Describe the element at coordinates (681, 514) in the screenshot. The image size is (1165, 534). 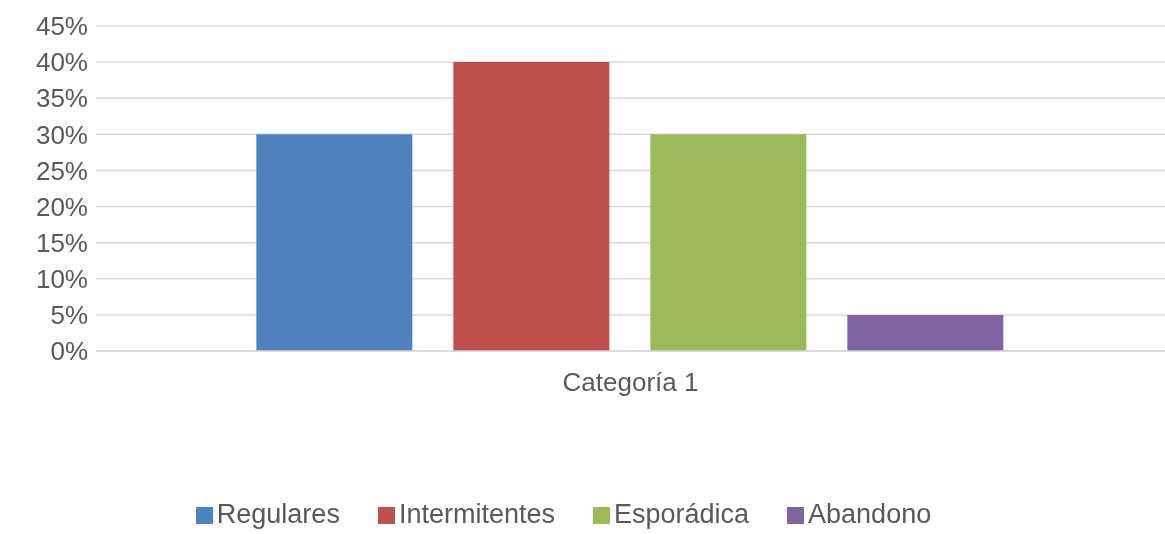
I see `legend-label: Esporádica` at that location.